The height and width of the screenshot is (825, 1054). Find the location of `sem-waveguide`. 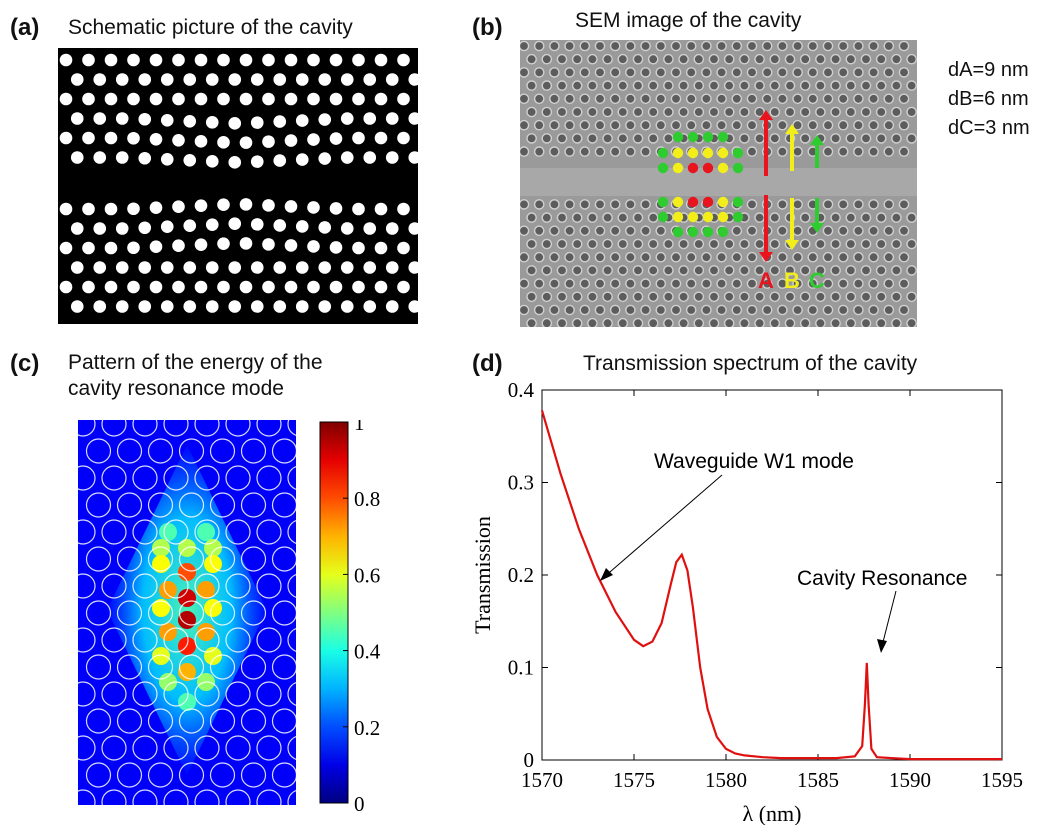

sem-waveguide is located at coordinates (718, 182).